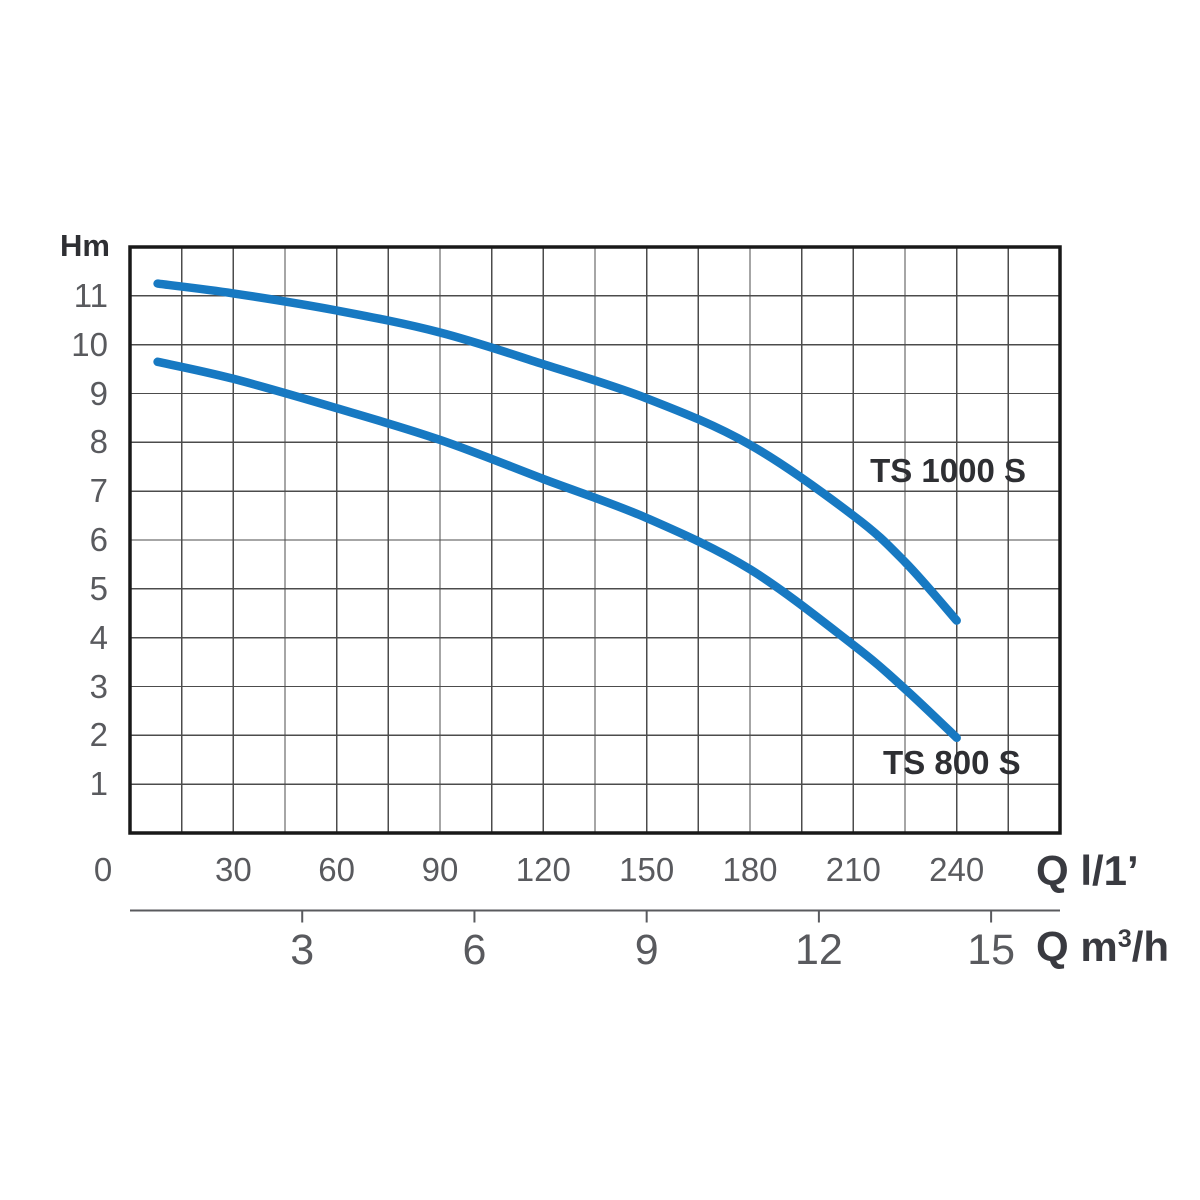 Image resolution: width=1200 pixels, height=1200 pixels. I want to click on y-tick-label: 5, so click(98, 588).